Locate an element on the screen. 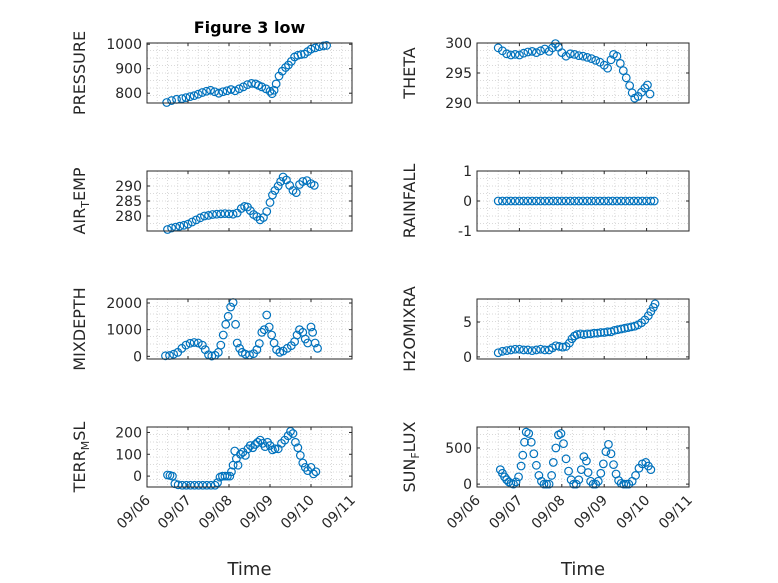  y-tick-label: 800 is located at coordinates (128, 94).